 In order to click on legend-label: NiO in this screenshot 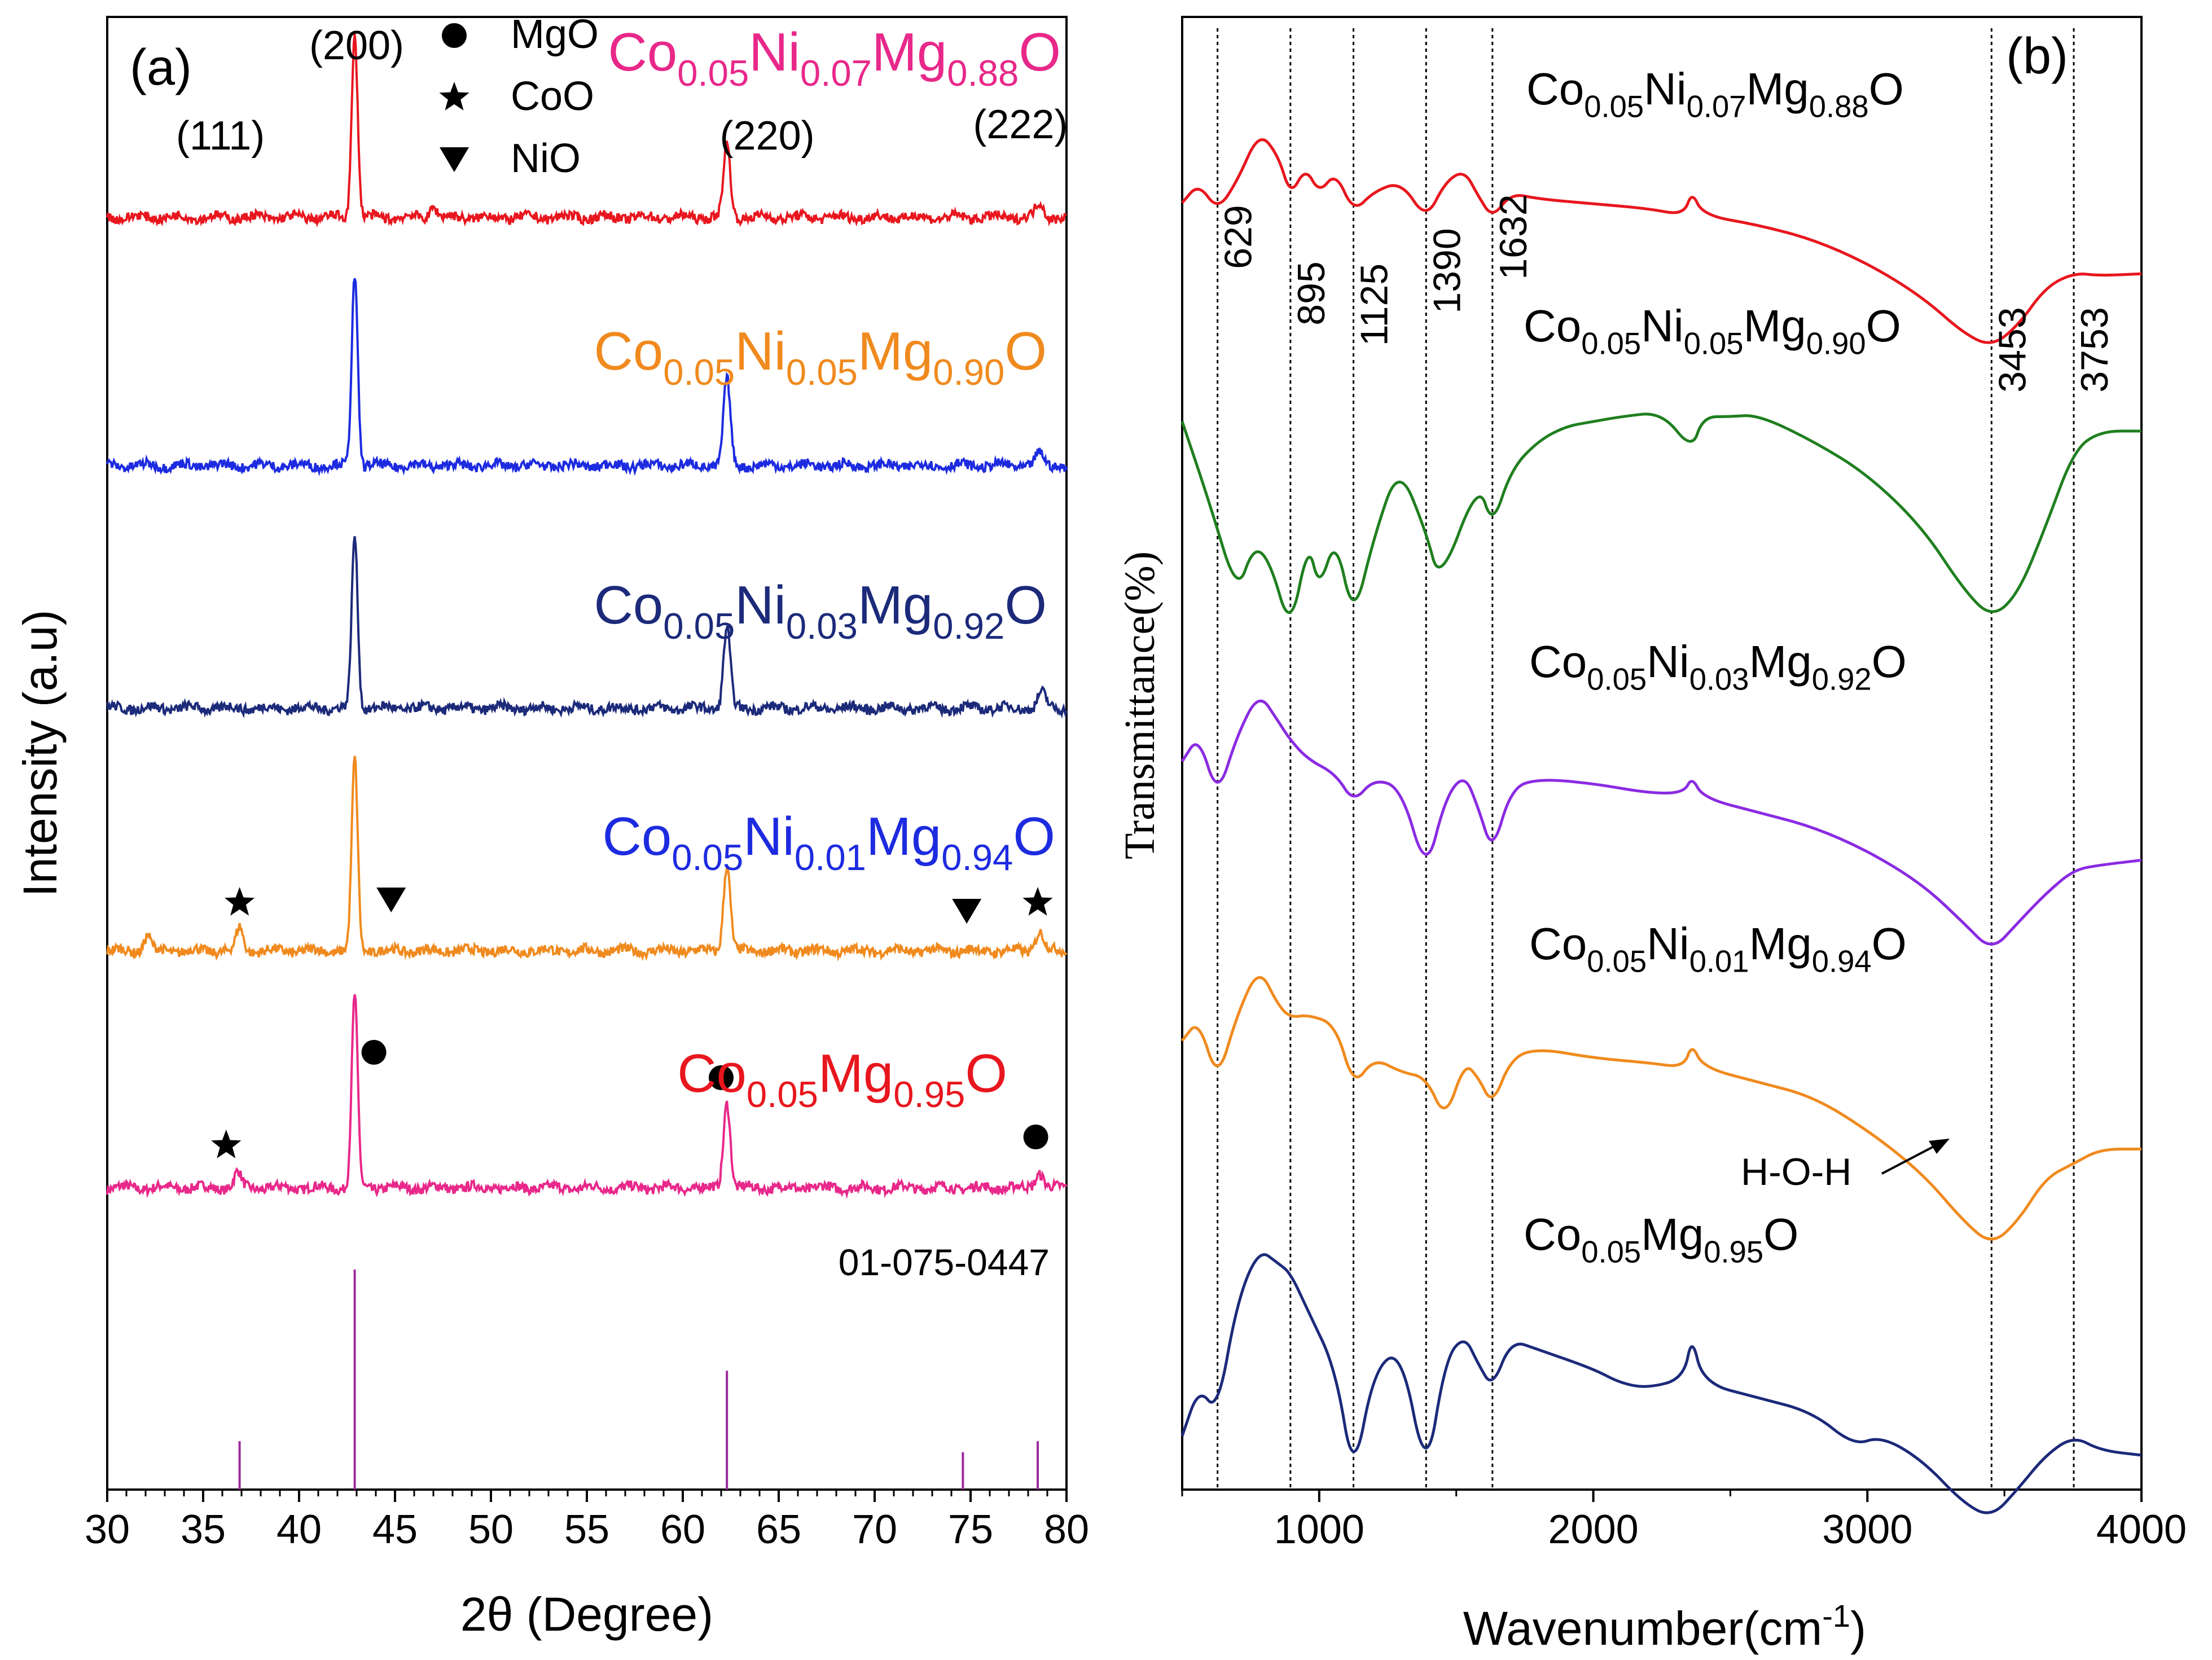, I will do `click(546, 158)`.